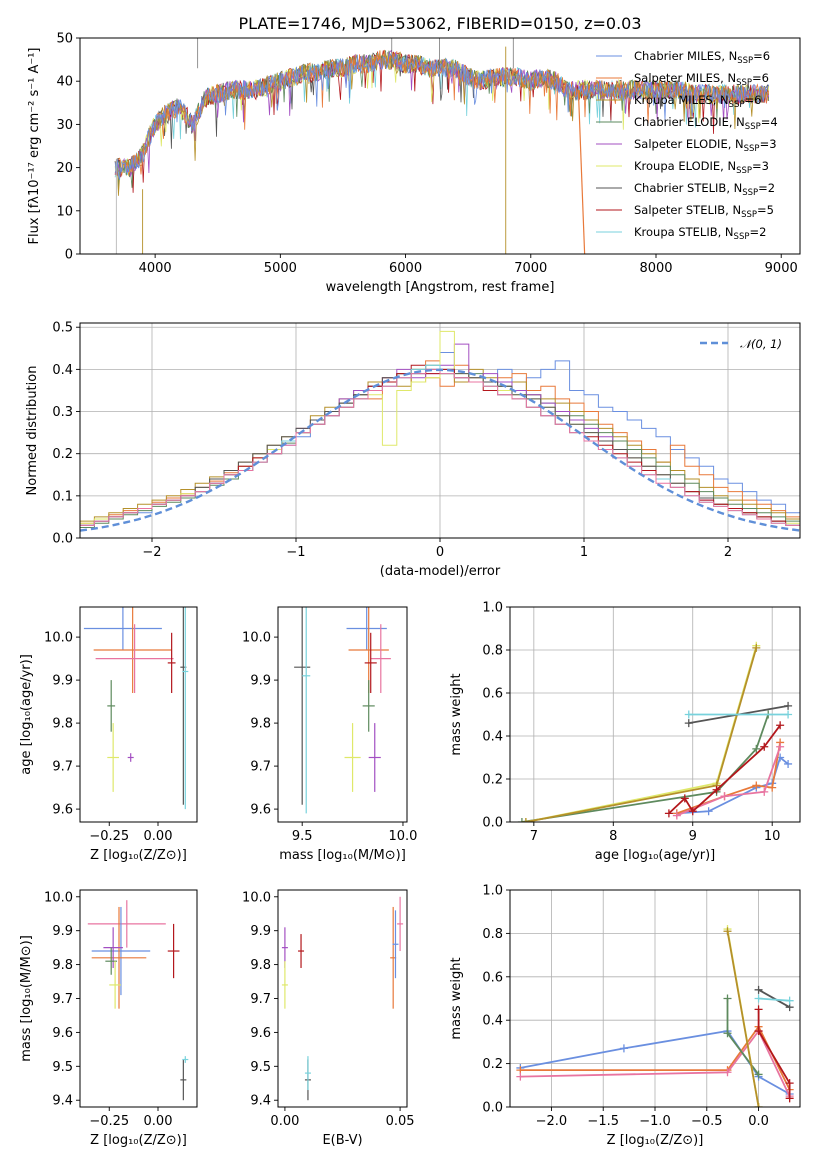 The image size is (819, 1170). Describe the element at coordinates (693, 836) in the screenshot. I see `x-tick-label: 9` at that location.